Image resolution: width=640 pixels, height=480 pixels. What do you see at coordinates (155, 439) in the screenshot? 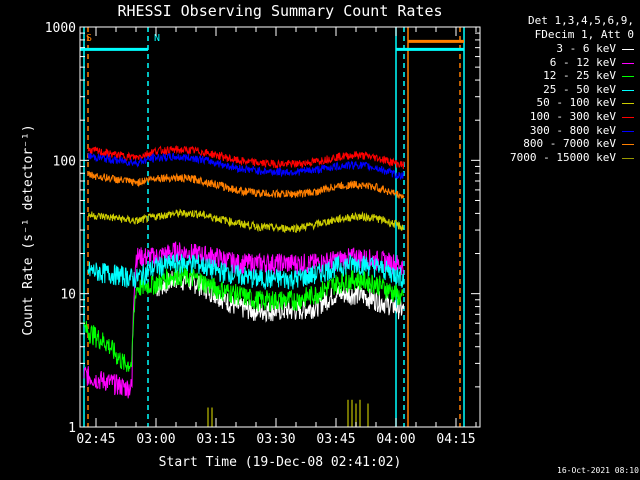
I see `x-tick-label-1: 03:00` at bounding box center [155, 439].